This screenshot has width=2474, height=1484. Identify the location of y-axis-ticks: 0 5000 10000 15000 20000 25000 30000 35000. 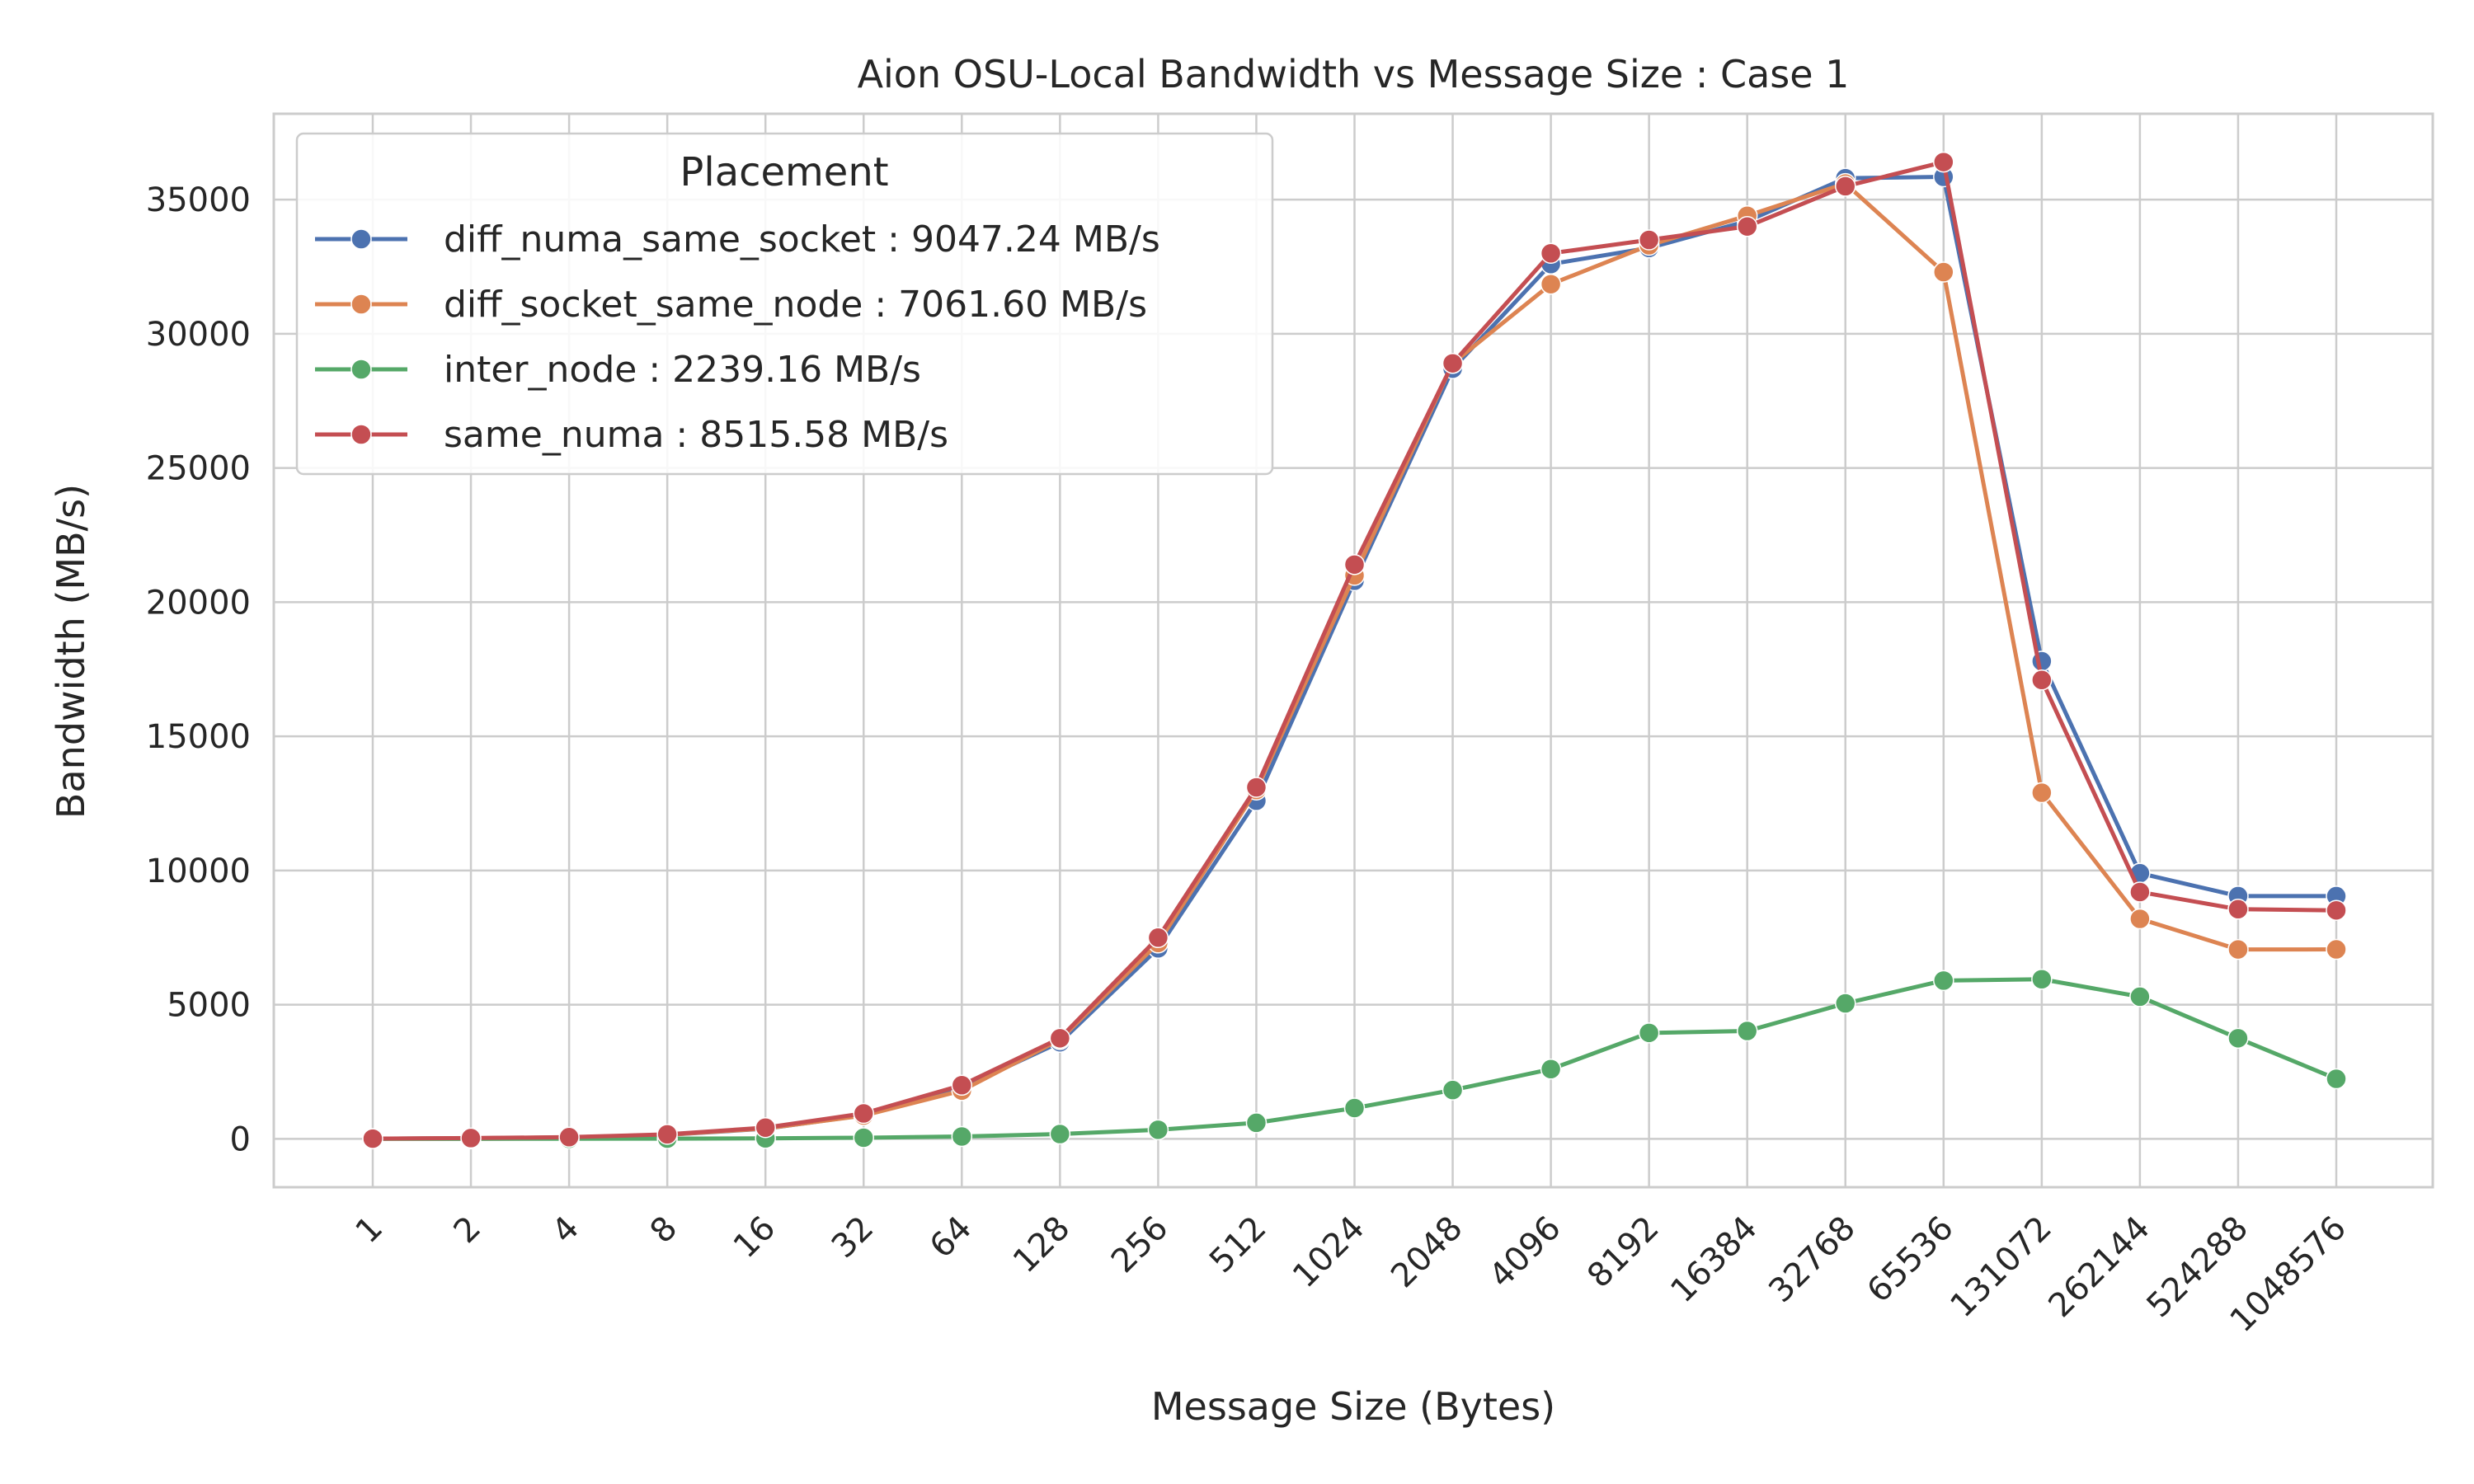
(198, 669).